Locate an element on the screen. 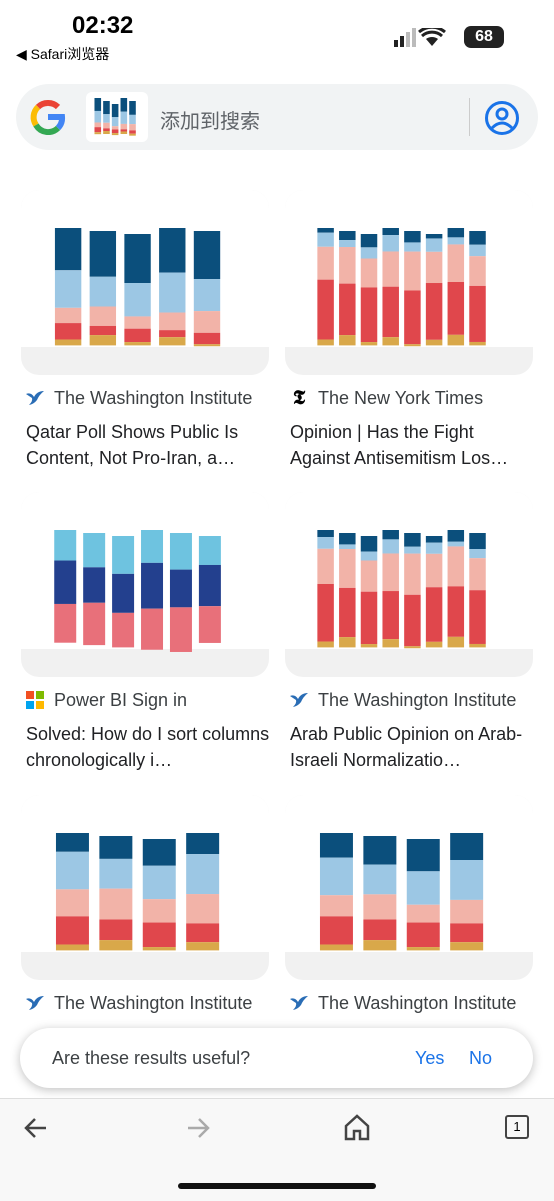 Image resolution: width=554 pixels, height=1201 pixels. divider is located at coordinates (469, 117).